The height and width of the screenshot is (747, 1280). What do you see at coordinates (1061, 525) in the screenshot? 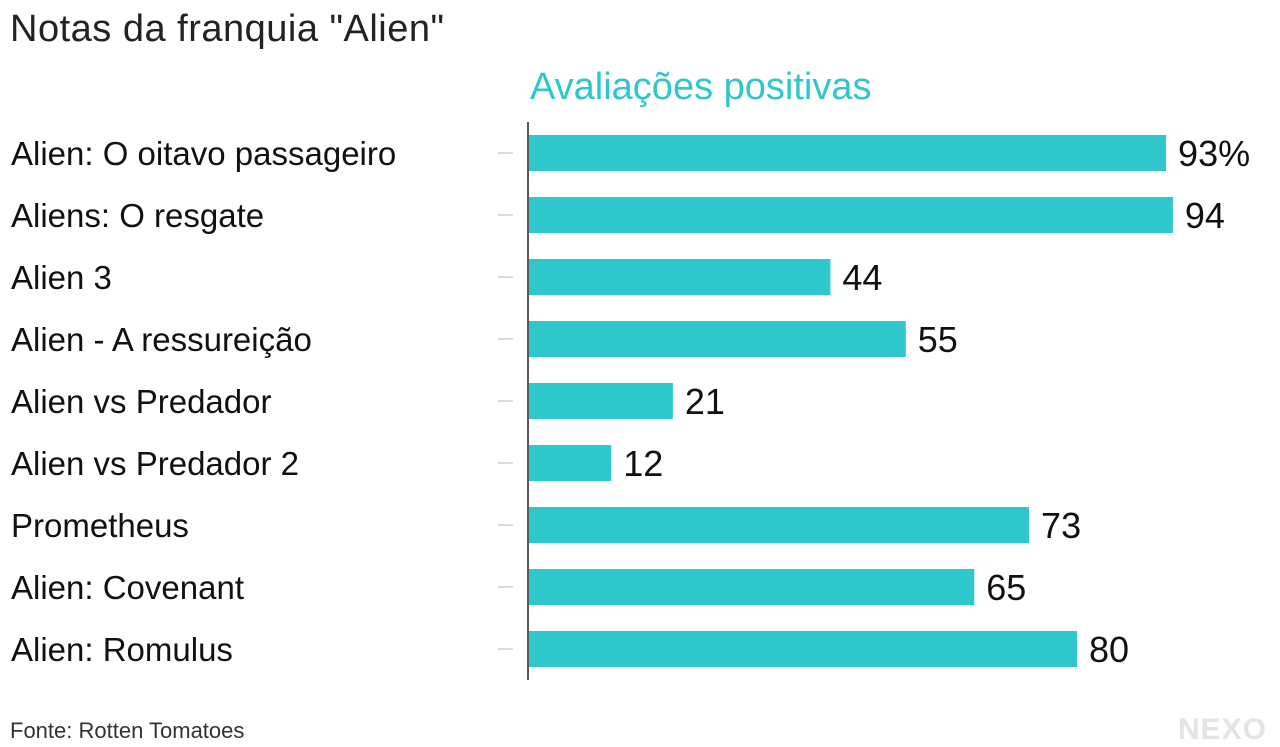
I see `value-label: 73` at bounding box center [1061, 525].